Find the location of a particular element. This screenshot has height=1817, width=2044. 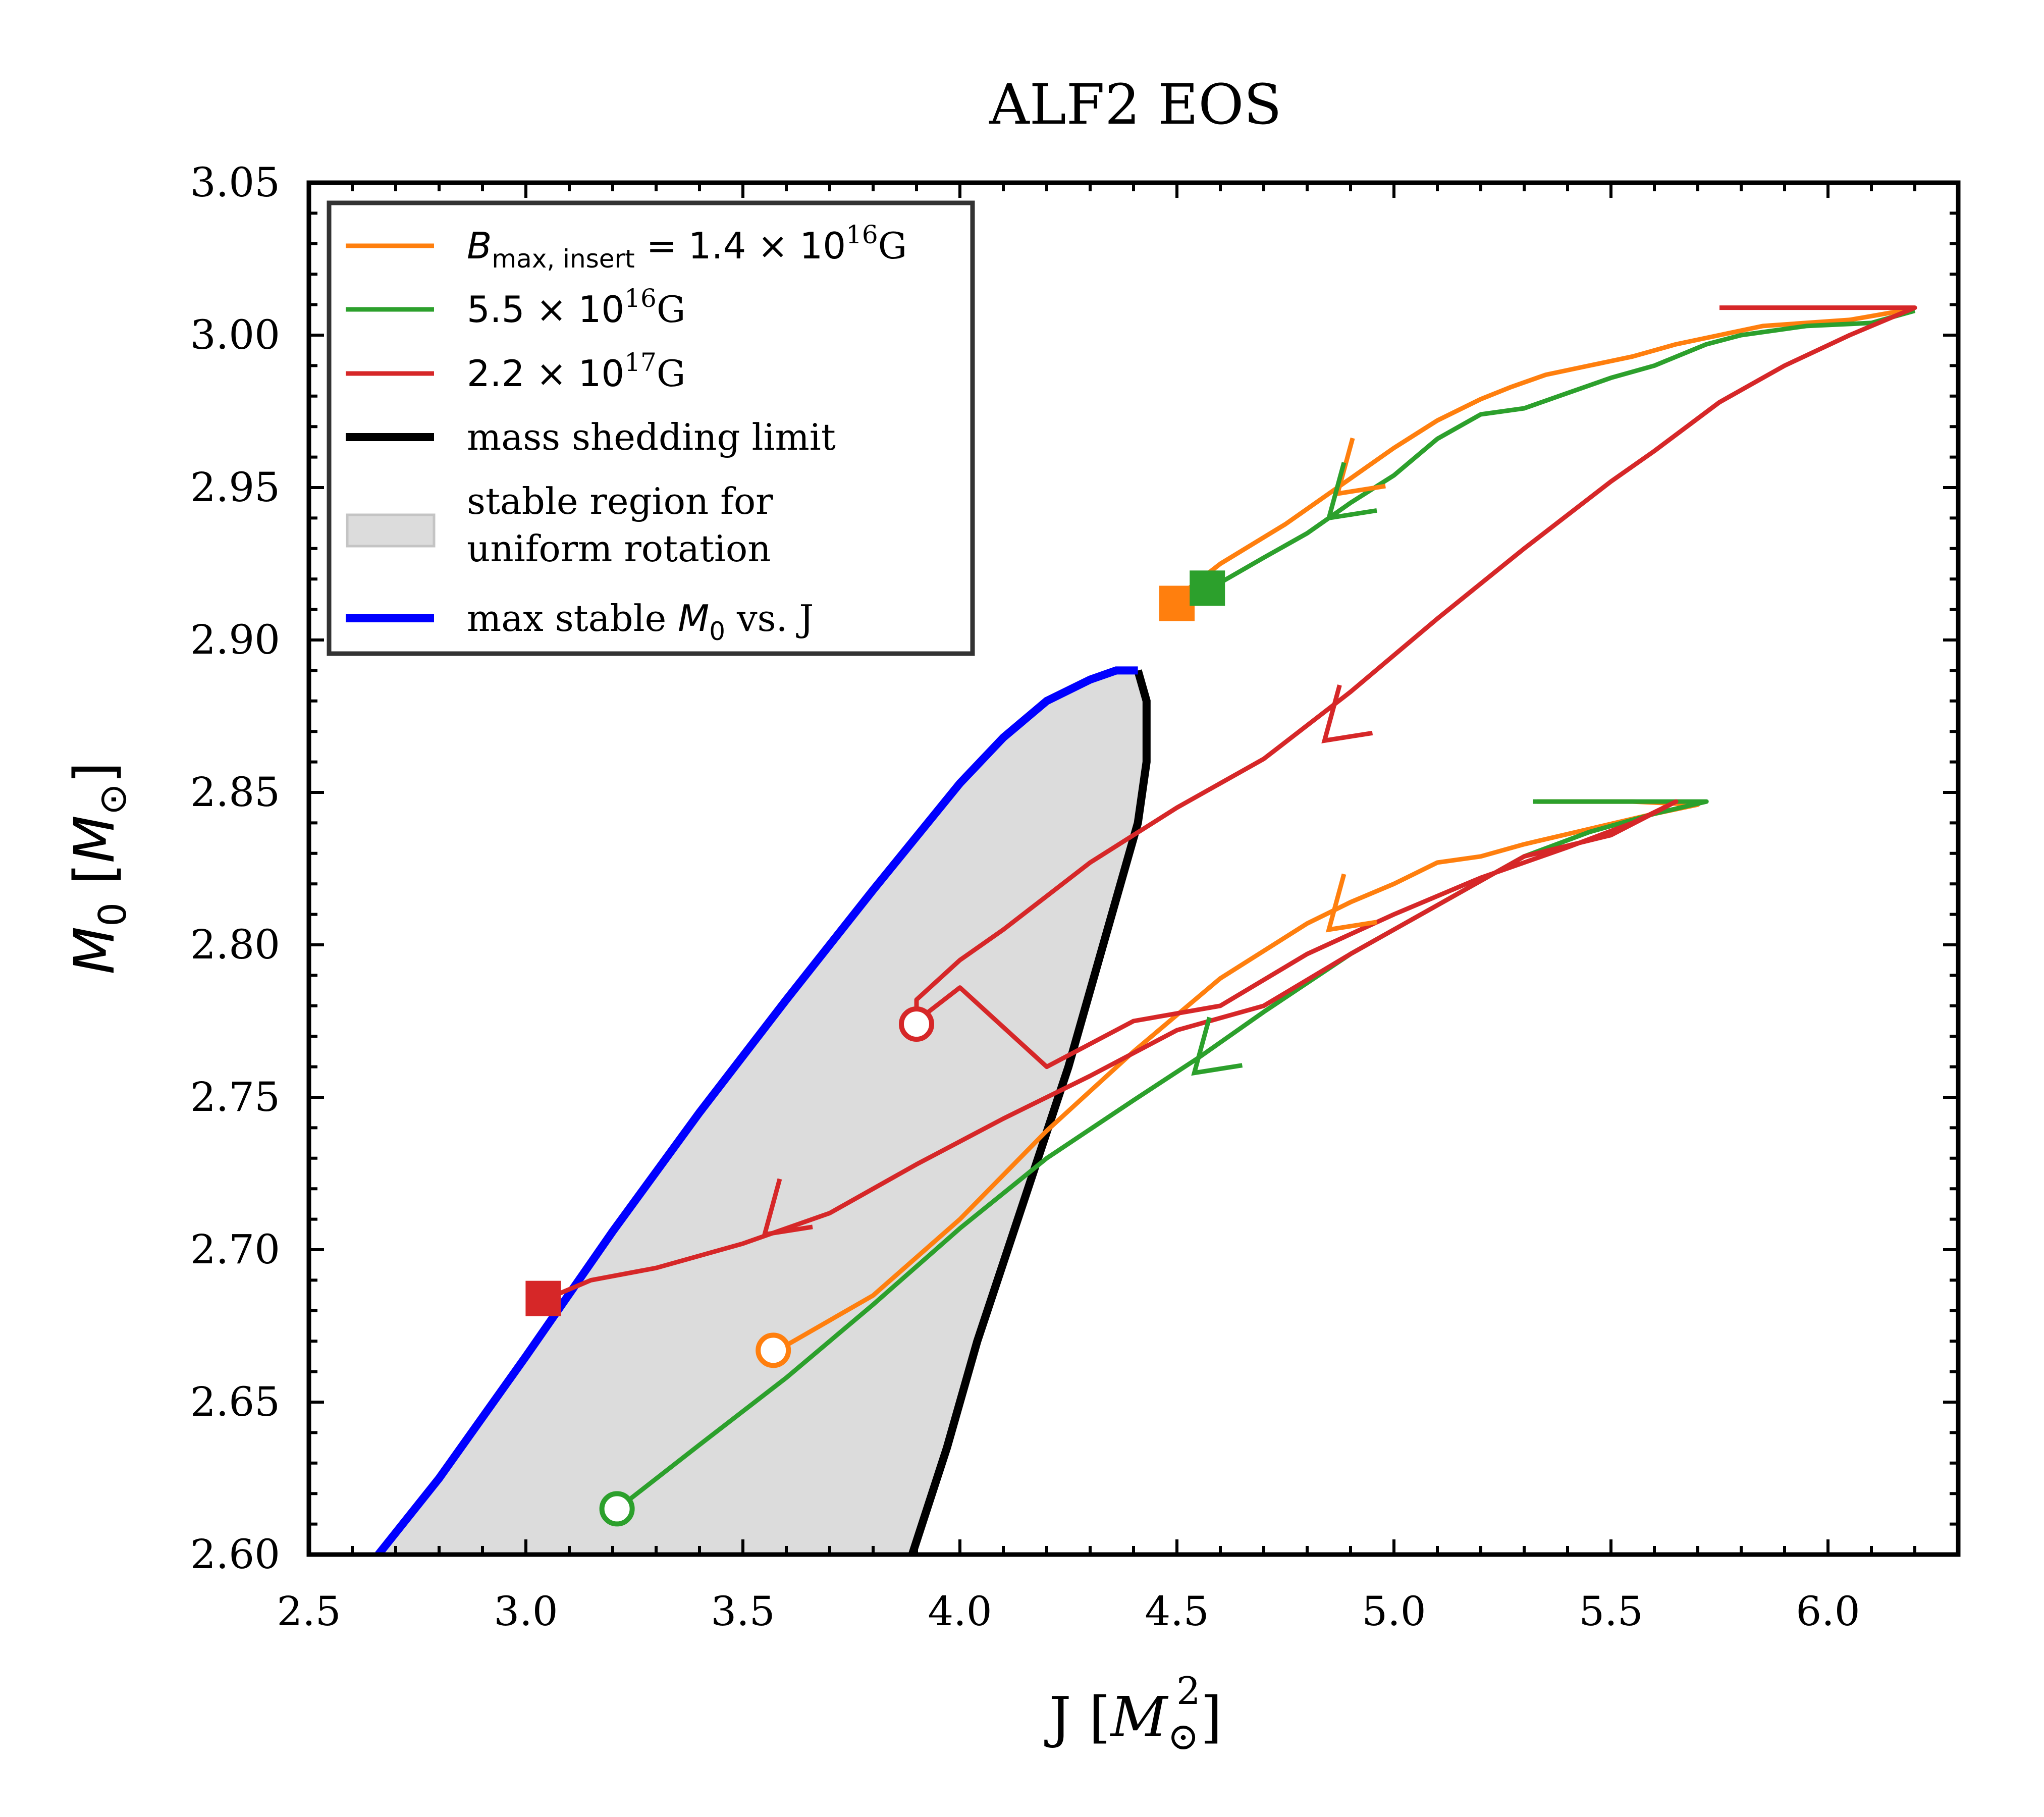

x-tick-label-4: 4.0 is located at coordinates (960, 1611).